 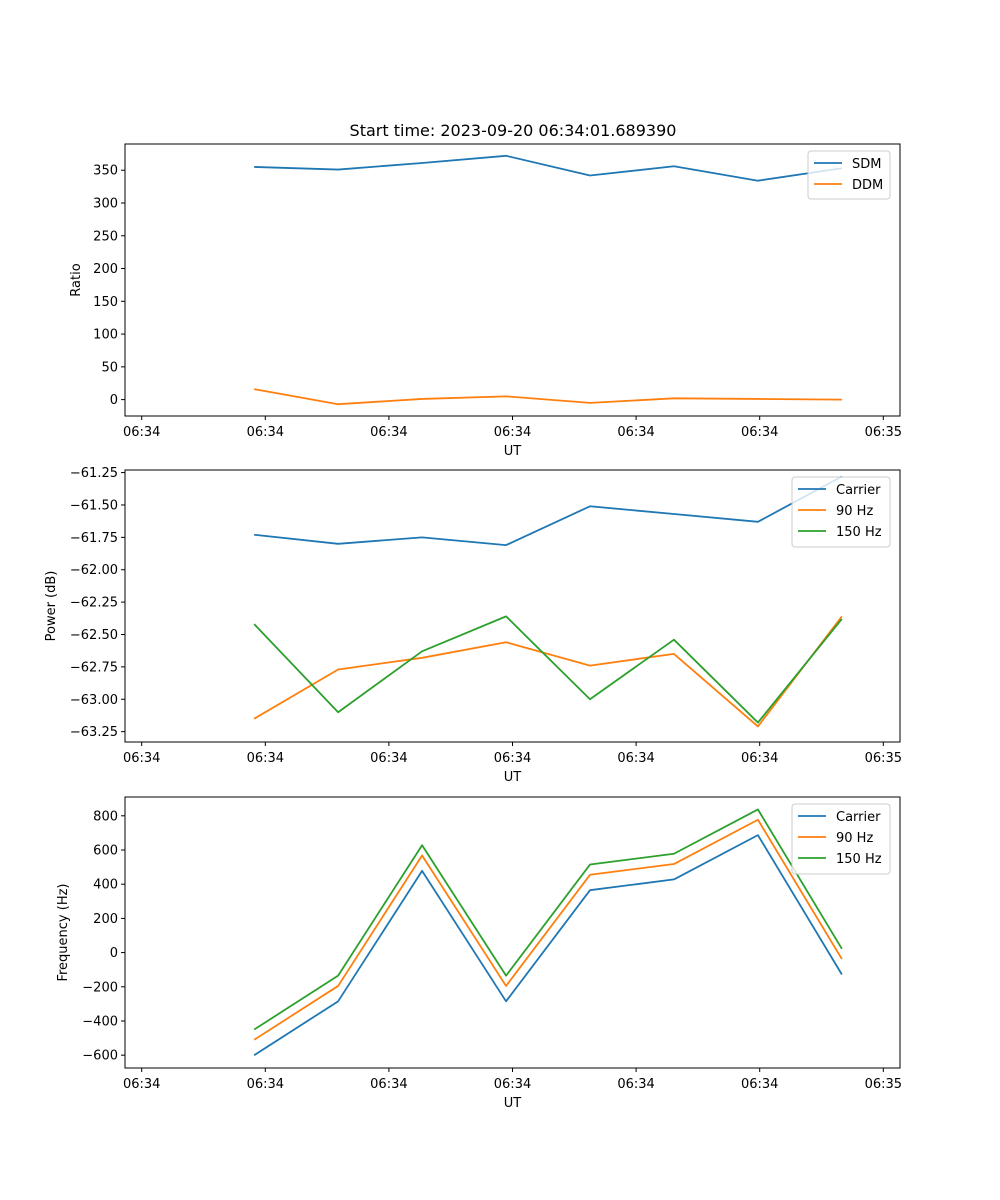 What do you see at coordinates (109, 367) in the screenshot?
I see `y-tick-label: 50` at bounding box center [109, 367].